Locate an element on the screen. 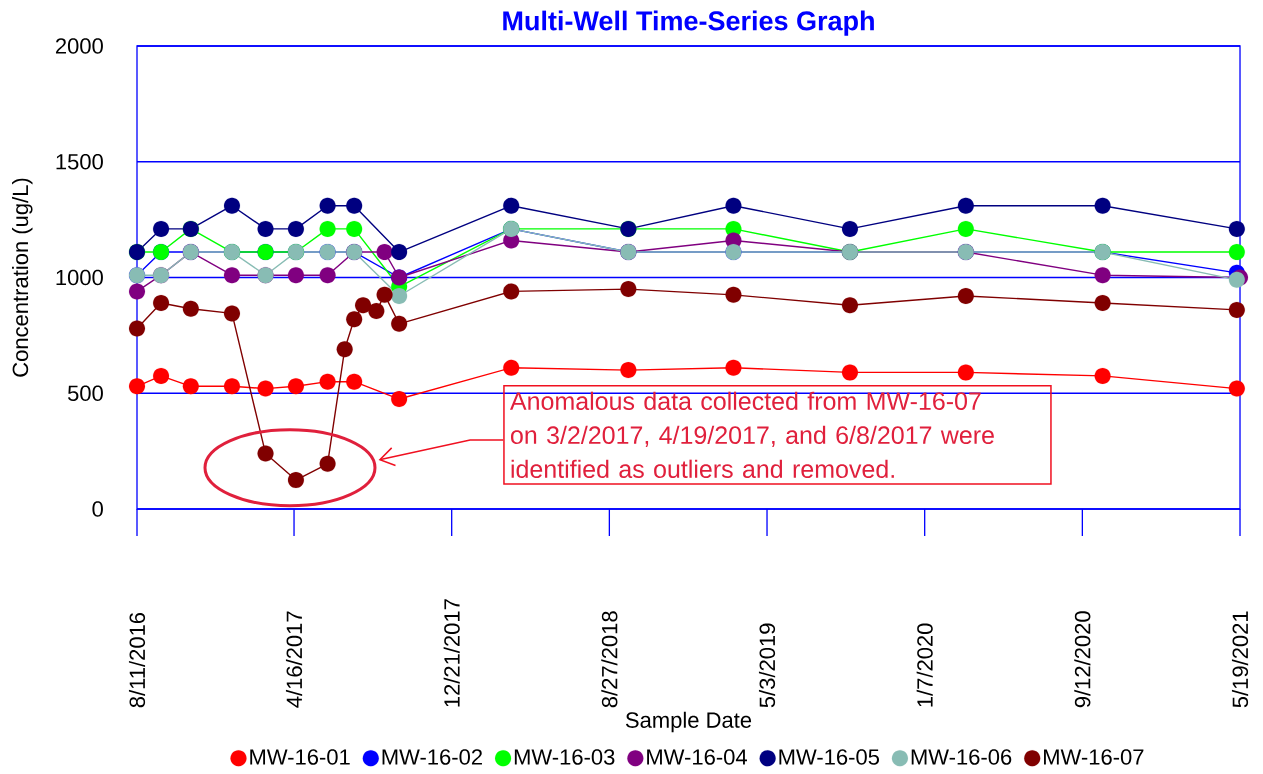 Image resolution: width=1263 pixels, height=774 pixels. legend-label: MW-16-05 is located at coordinates (829, 757).